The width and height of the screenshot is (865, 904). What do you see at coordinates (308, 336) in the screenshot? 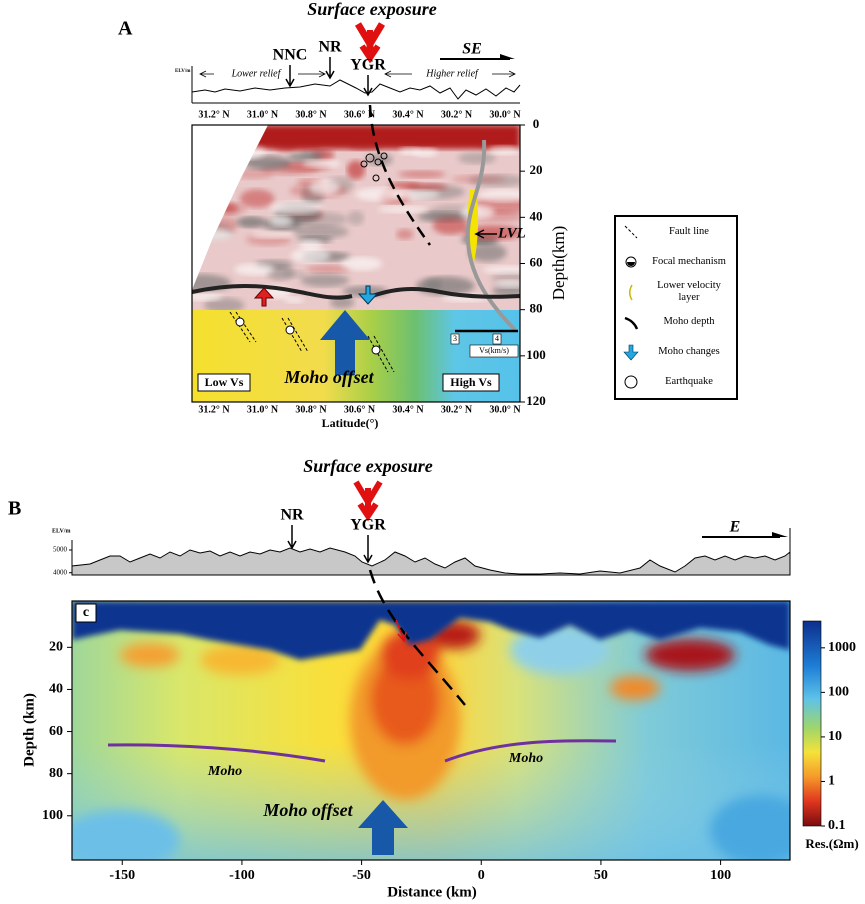
I see `focal-mechanisms` at bounding box center [308, 336].